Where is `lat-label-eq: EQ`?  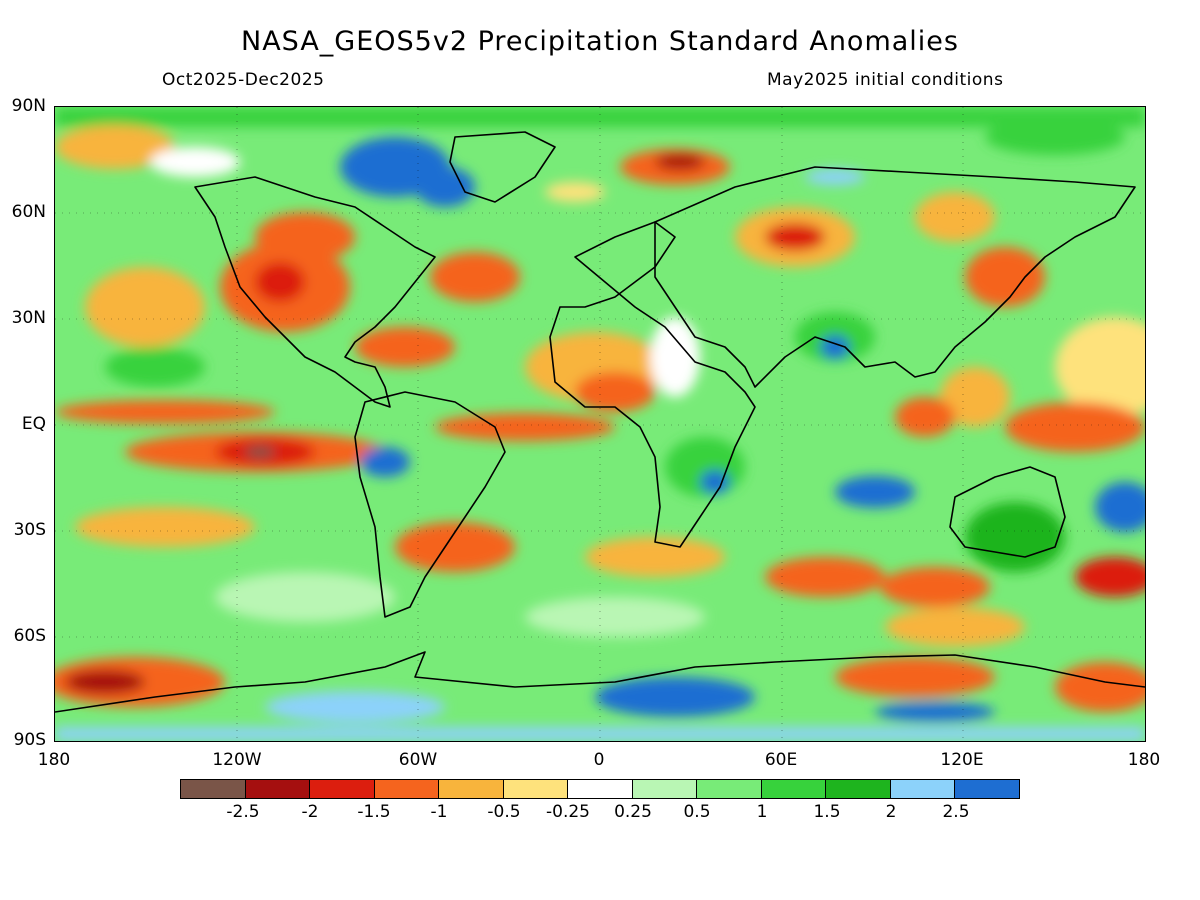
lat-label-eq: EQ is located at coordinates (33, 424).